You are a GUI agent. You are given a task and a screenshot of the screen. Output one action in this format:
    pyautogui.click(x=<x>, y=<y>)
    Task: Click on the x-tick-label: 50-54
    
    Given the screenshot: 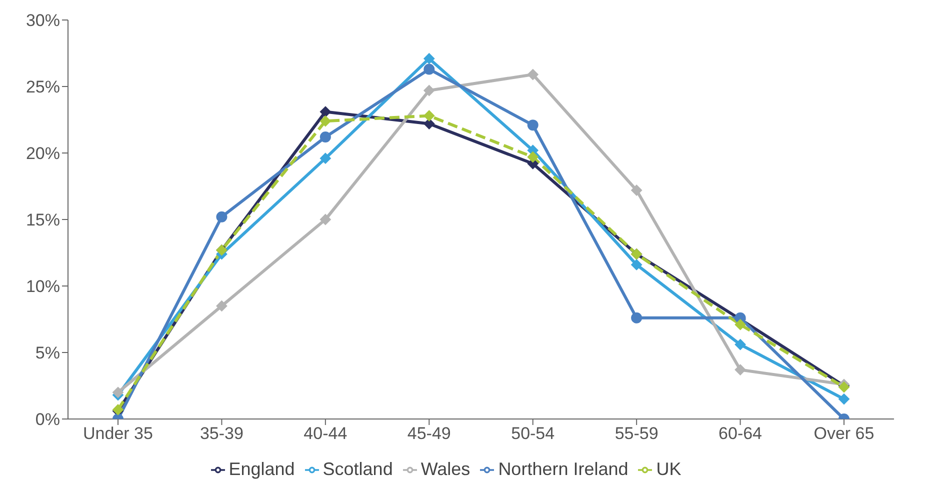 What is the action you would take?
    pyautogui.click(x=533, y=434)
    